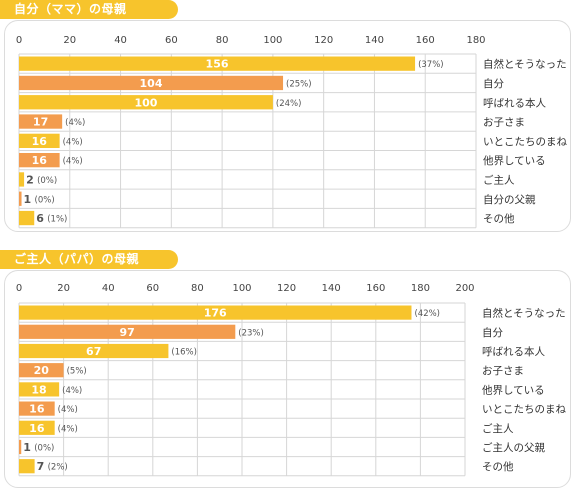 The height and width of the screenshot is (491, 573). I want to click on bar-value-label: 100, so click(145, 102).